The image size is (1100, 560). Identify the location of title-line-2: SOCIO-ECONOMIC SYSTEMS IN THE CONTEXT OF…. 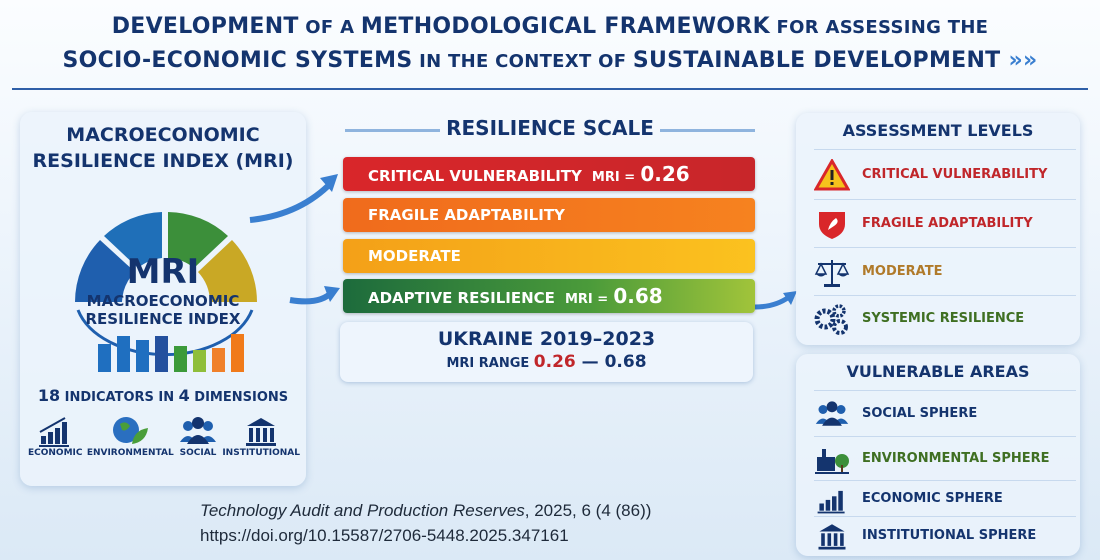
(550, 60).